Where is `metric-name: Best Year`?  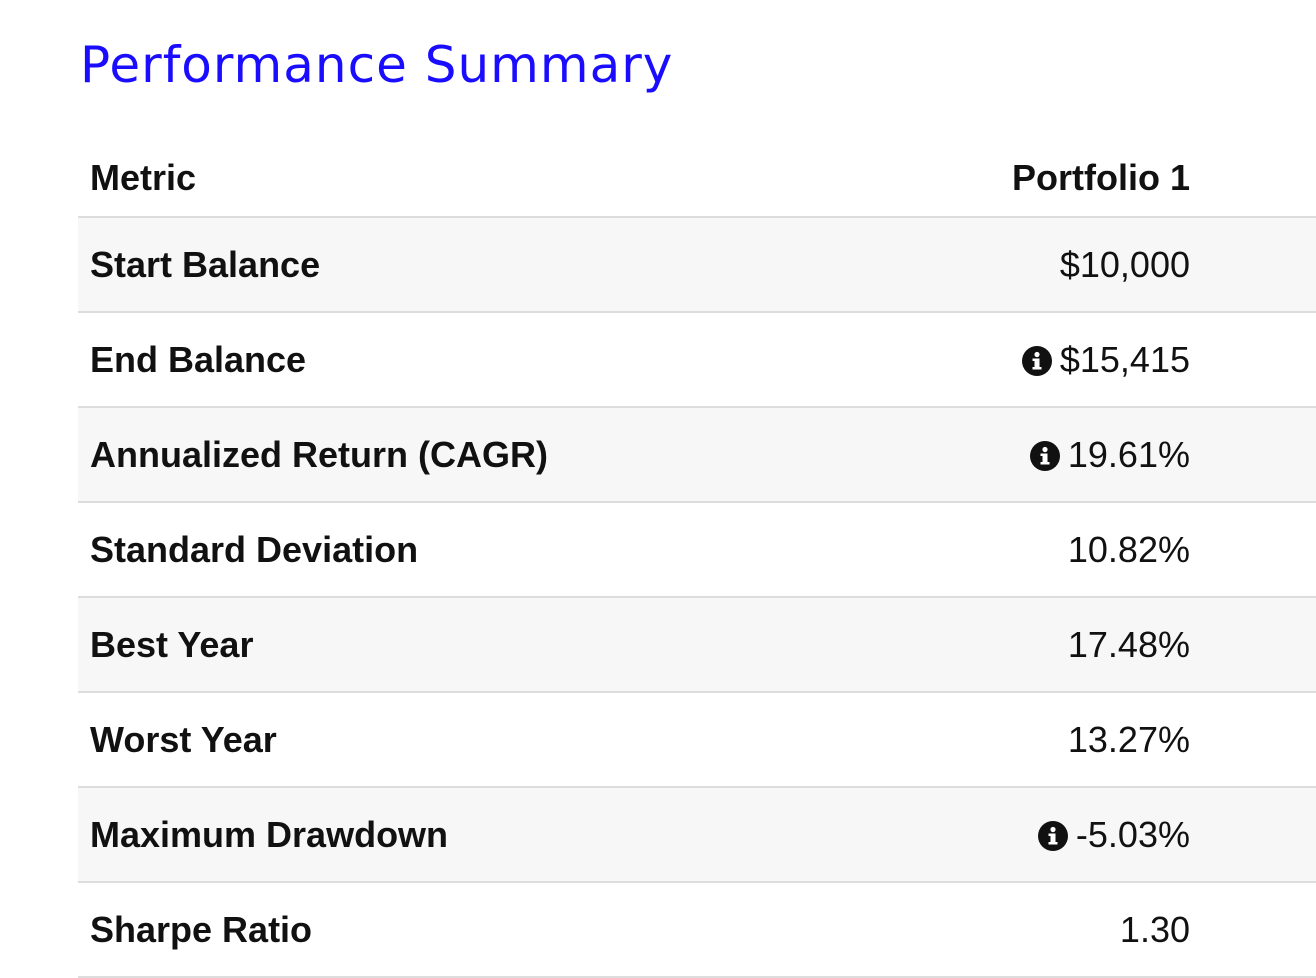
metric-name: Best Year is located at coordinates (452, 645).